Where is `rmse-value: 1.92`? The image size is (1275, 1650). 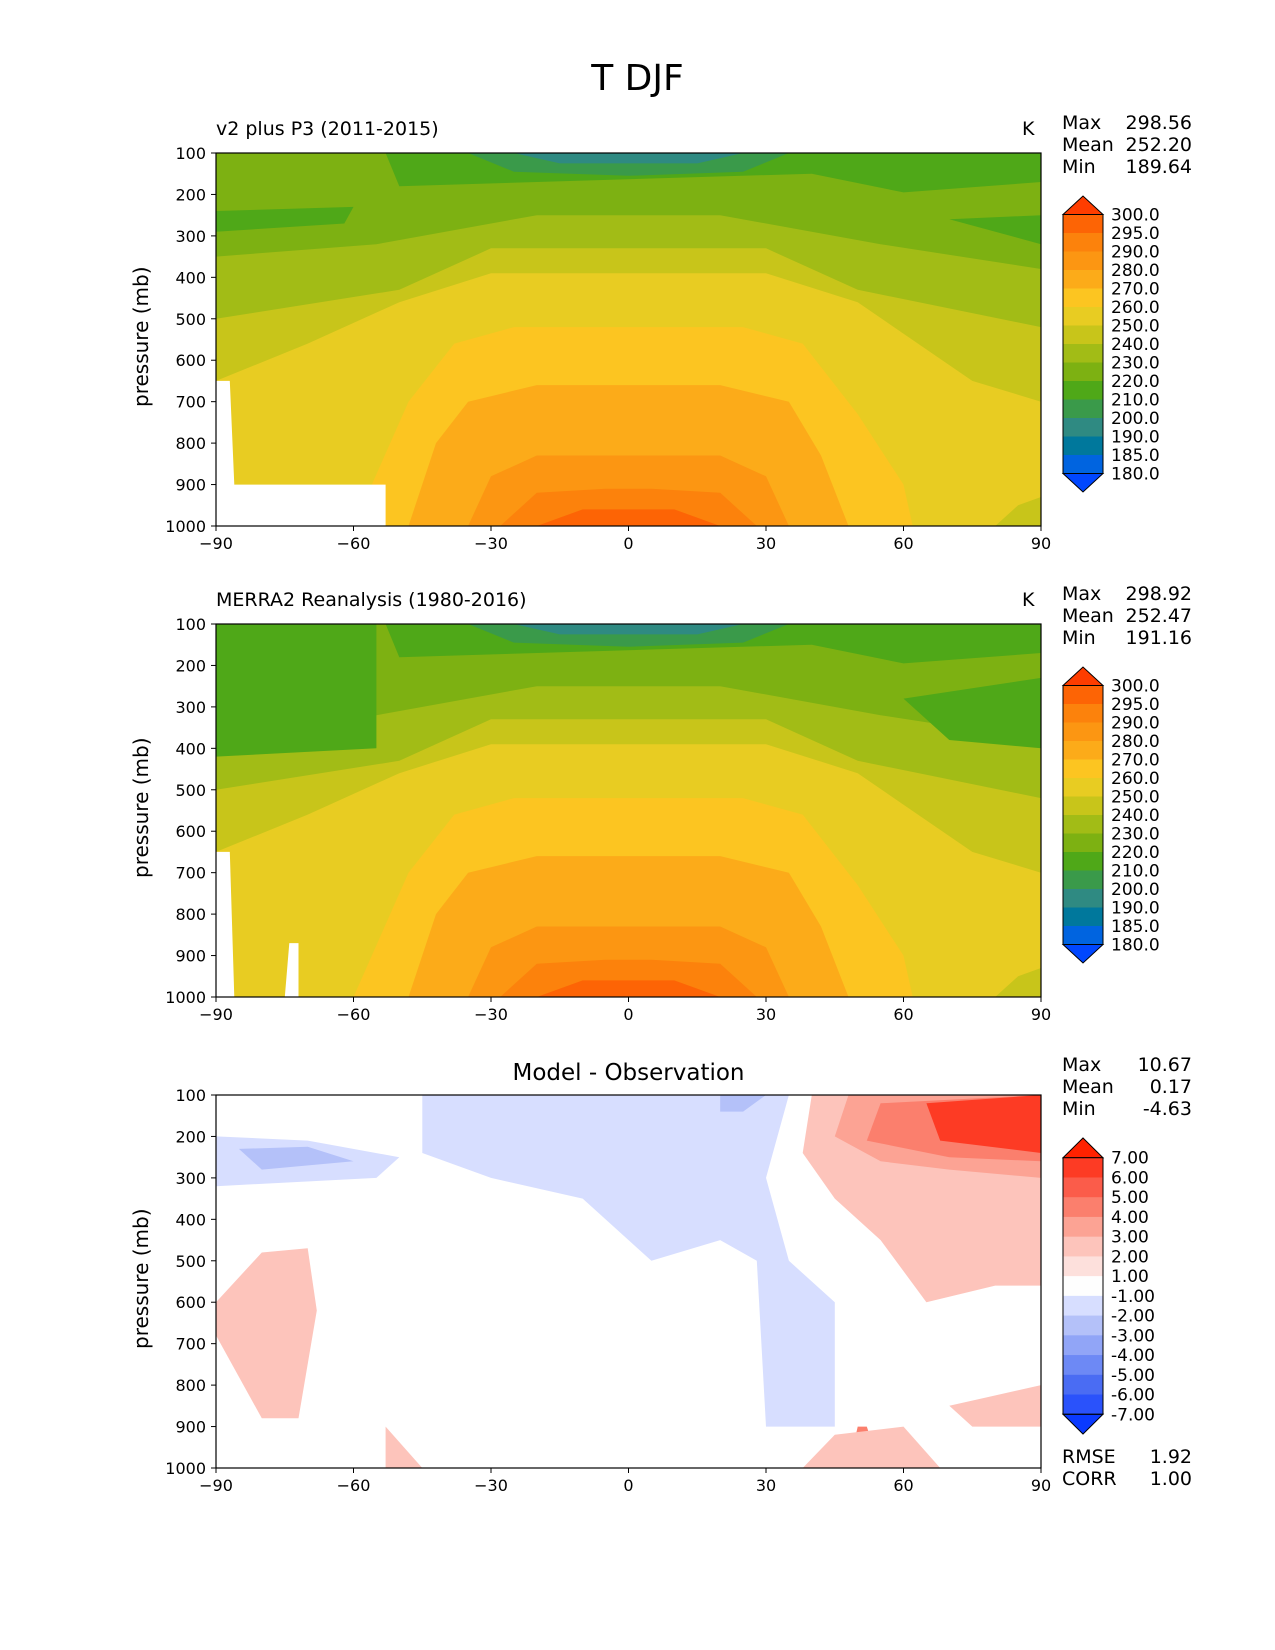 rmse-value: 1.92 is located at coordinates (1170, 1457).